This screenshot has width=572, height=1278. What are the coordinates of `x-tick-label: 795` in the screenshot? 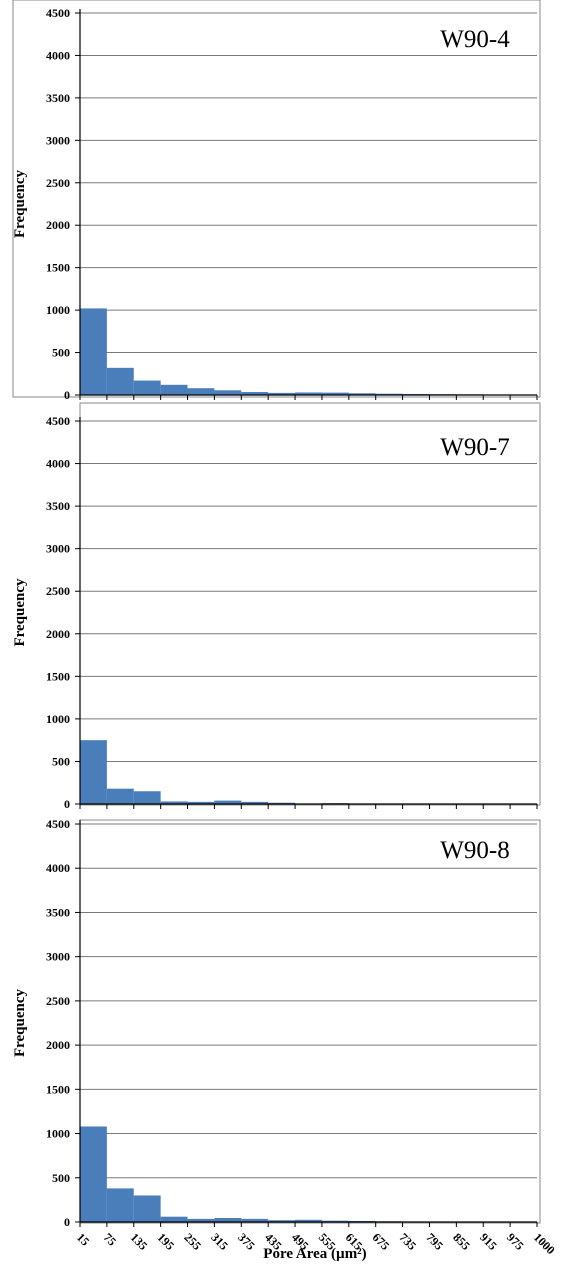 It's located at (434, 1241).